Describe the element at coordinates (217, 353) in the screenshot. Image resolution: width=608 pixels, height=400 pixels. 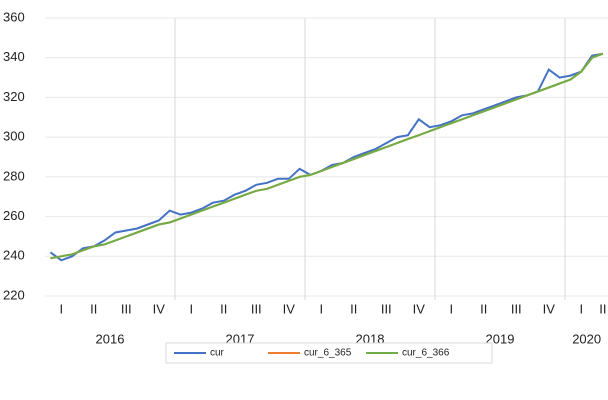
I see `legend-label: cur` at that location.